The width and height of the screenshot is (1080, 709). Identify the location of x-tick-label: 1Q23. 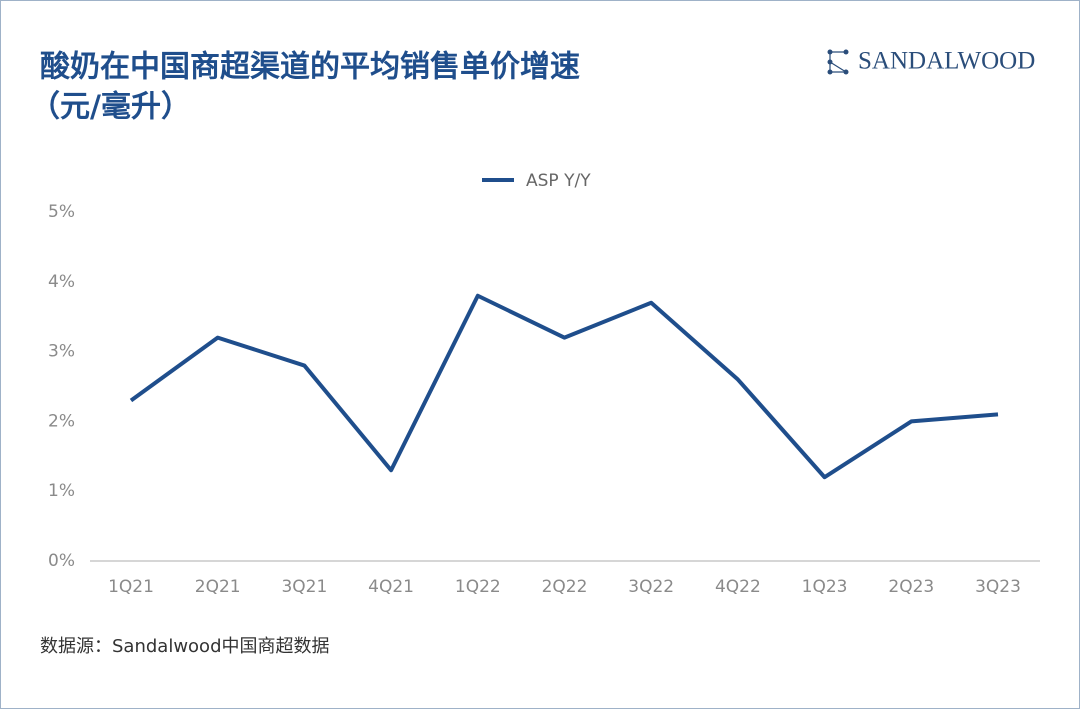
(825, 587).